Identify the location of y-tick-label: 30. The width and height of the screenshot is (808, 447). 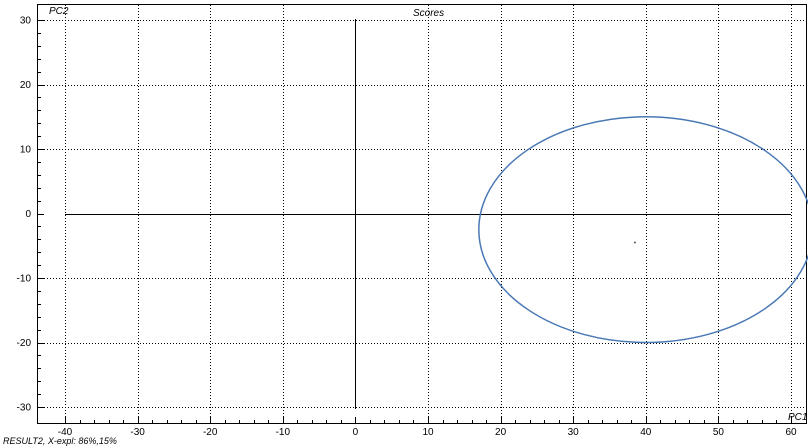
(26, 21).